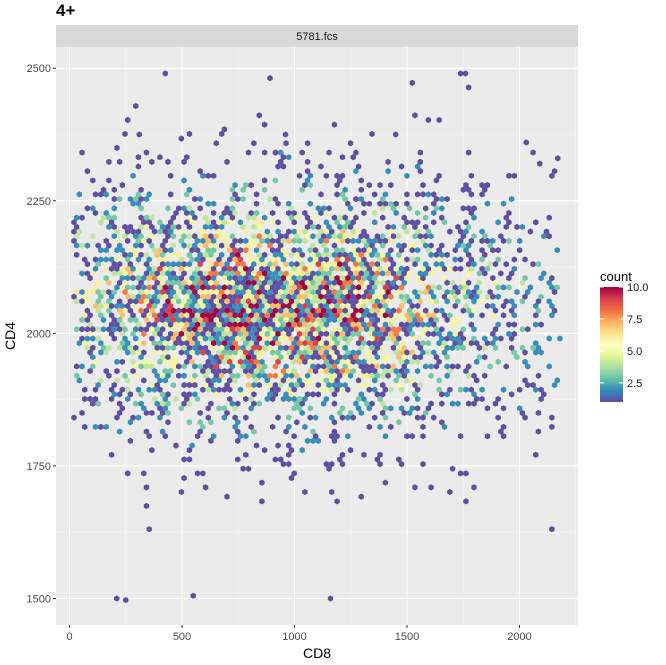  What do you see at coordinates (317, 36) in the screenshot?
I see `facet-strip` at bounding box center [317, 36].